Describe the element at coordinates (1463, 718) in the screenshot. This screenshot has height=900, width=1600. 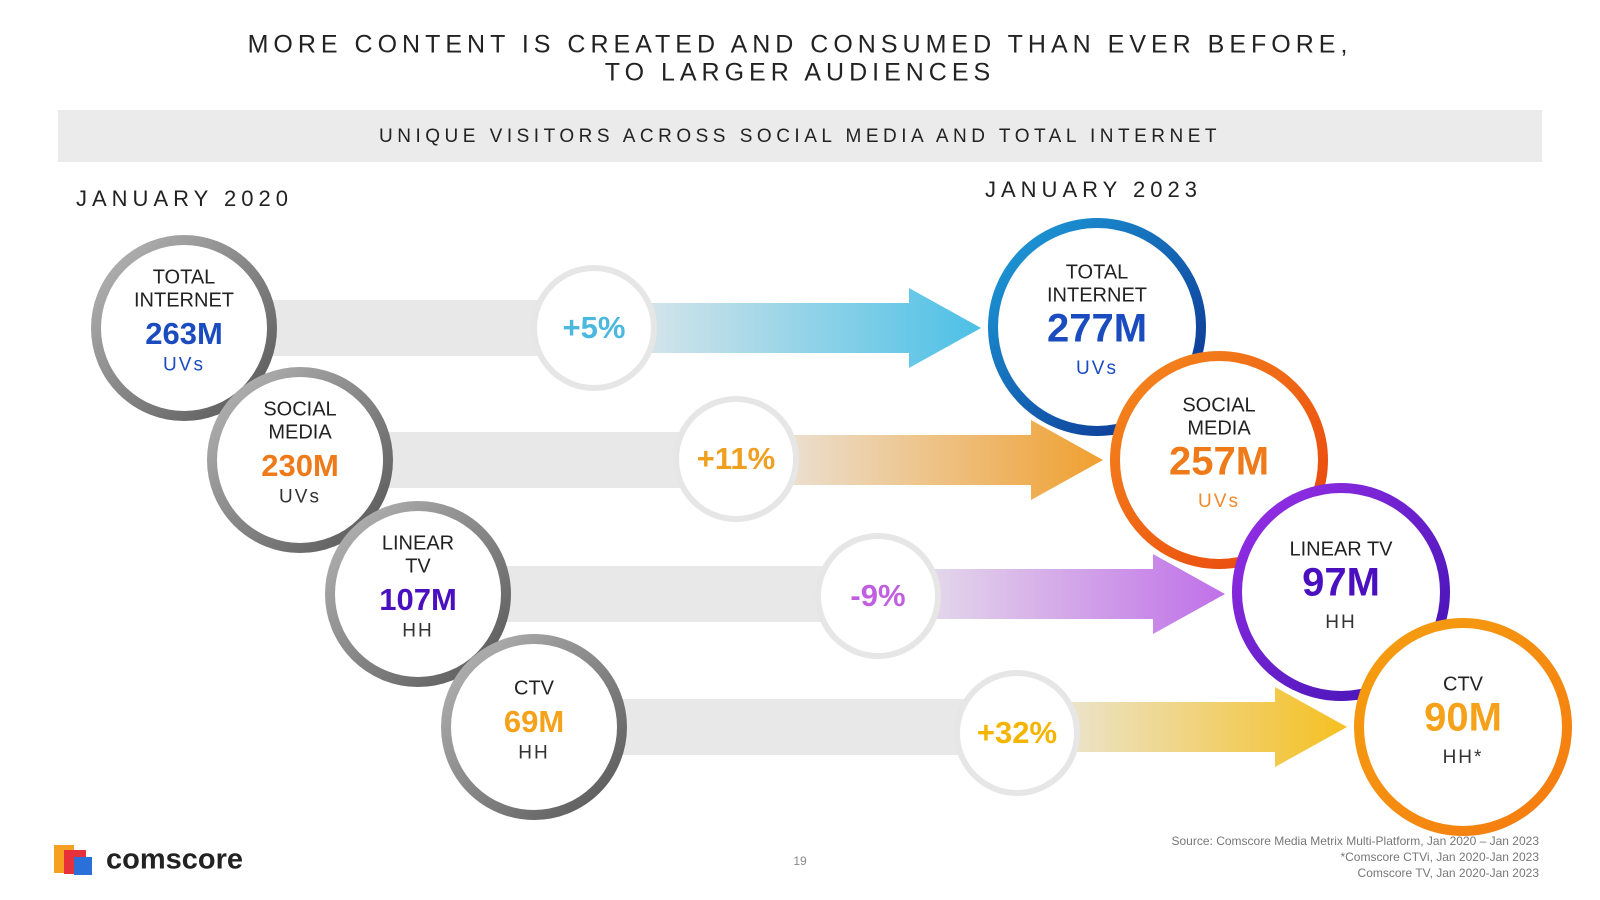
I see `metric-value: 90M` at that location.